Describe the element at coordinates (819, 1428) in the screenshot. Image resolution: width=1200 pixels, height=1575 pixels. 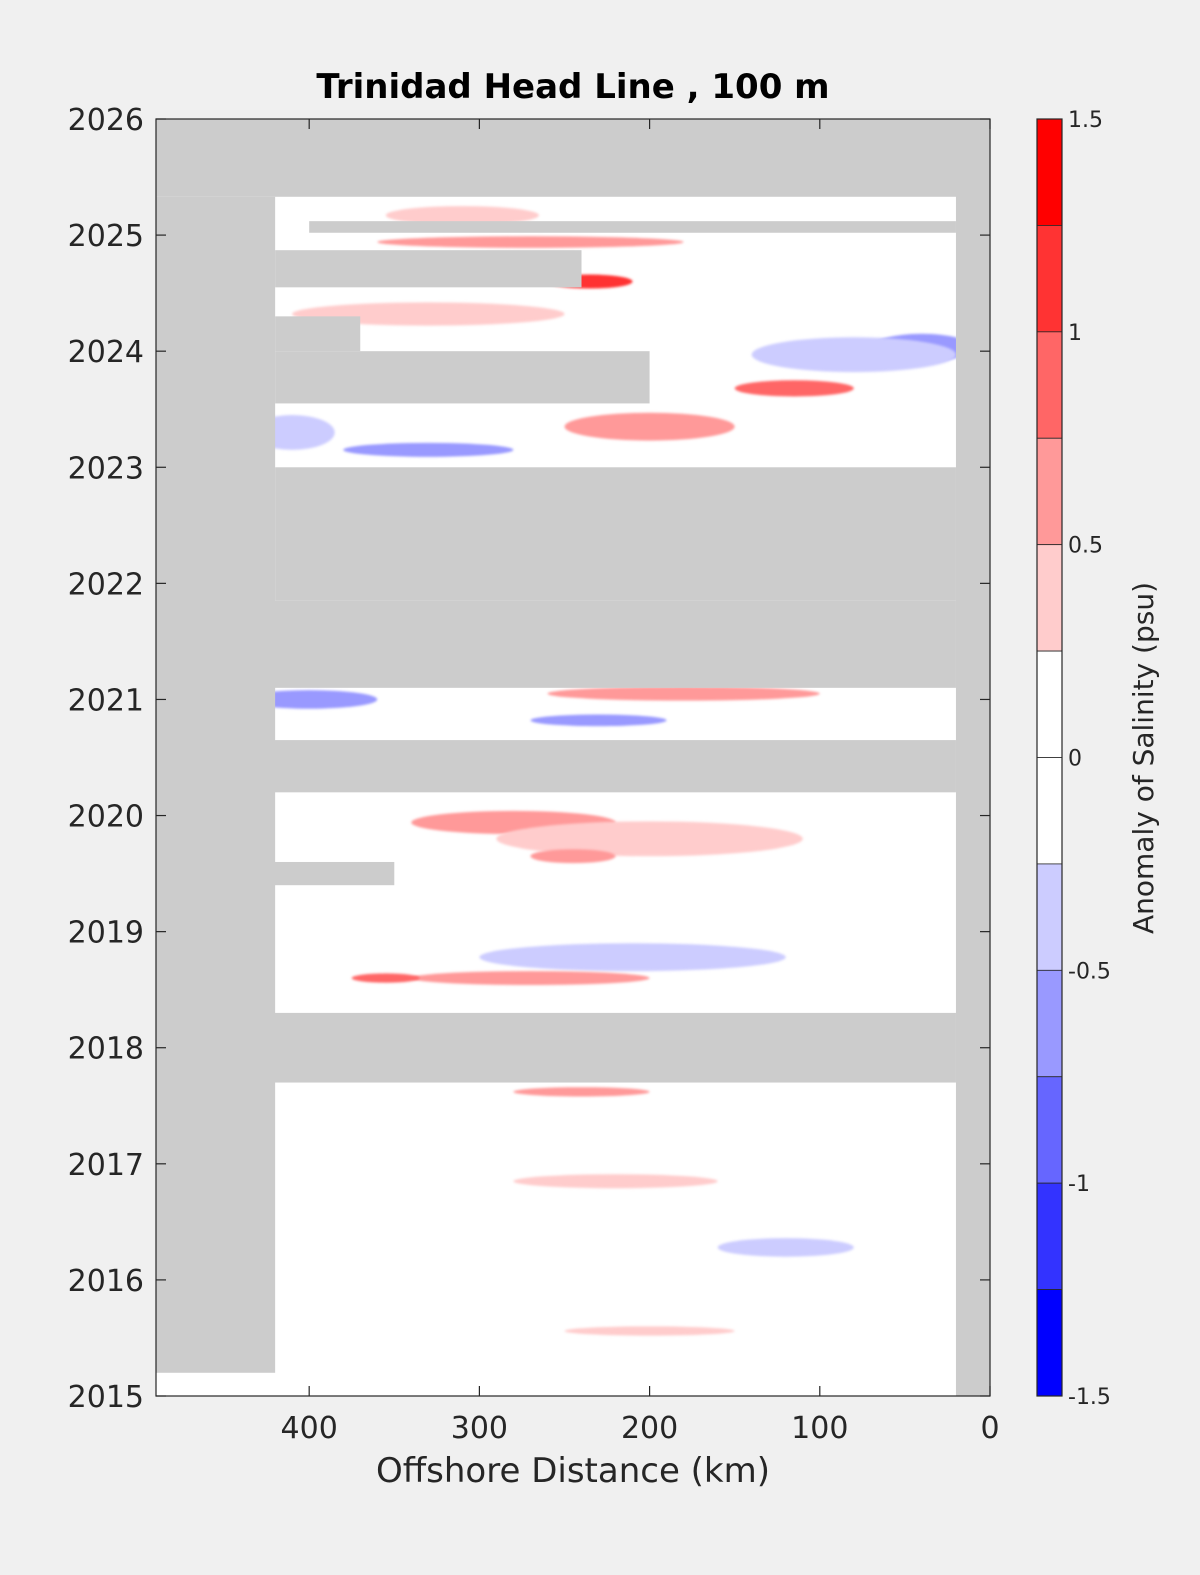
I see `x-tick-label-100: 100` at that location.